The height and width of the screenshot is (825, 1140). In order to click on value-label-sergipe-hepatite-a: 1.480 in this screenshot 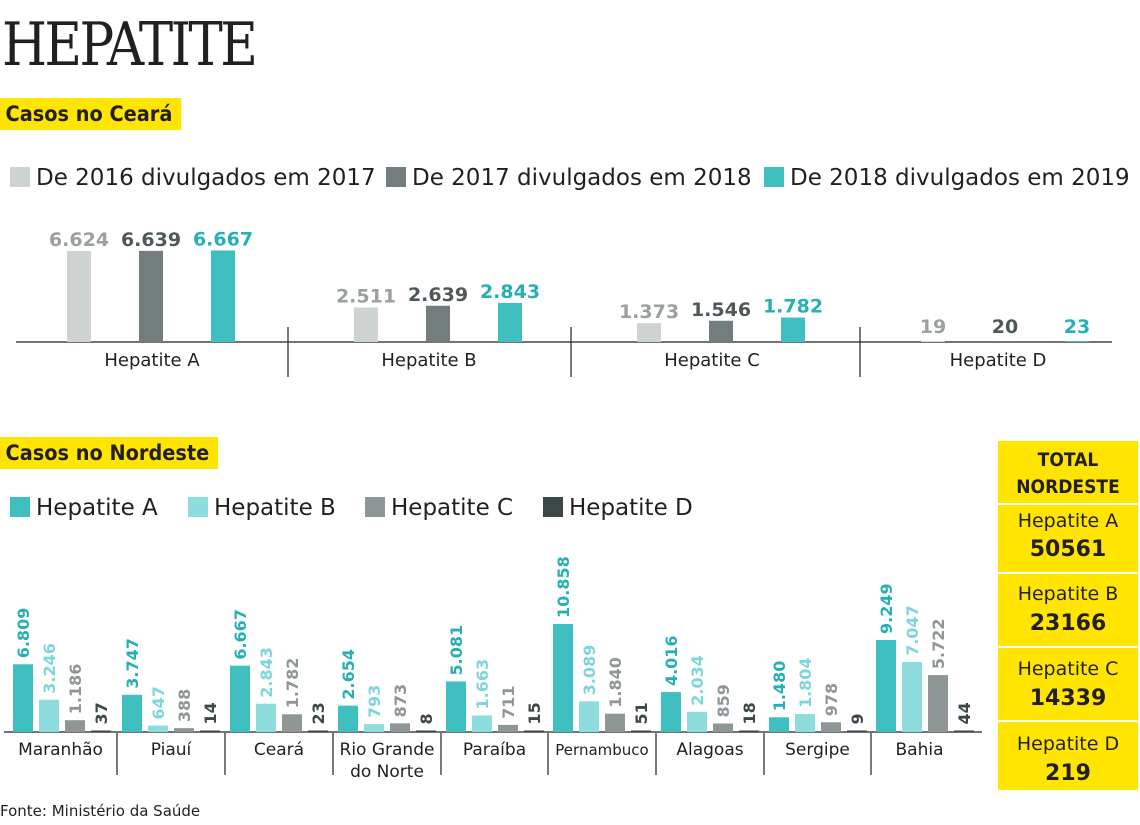, I will do `click(779, 686)`.